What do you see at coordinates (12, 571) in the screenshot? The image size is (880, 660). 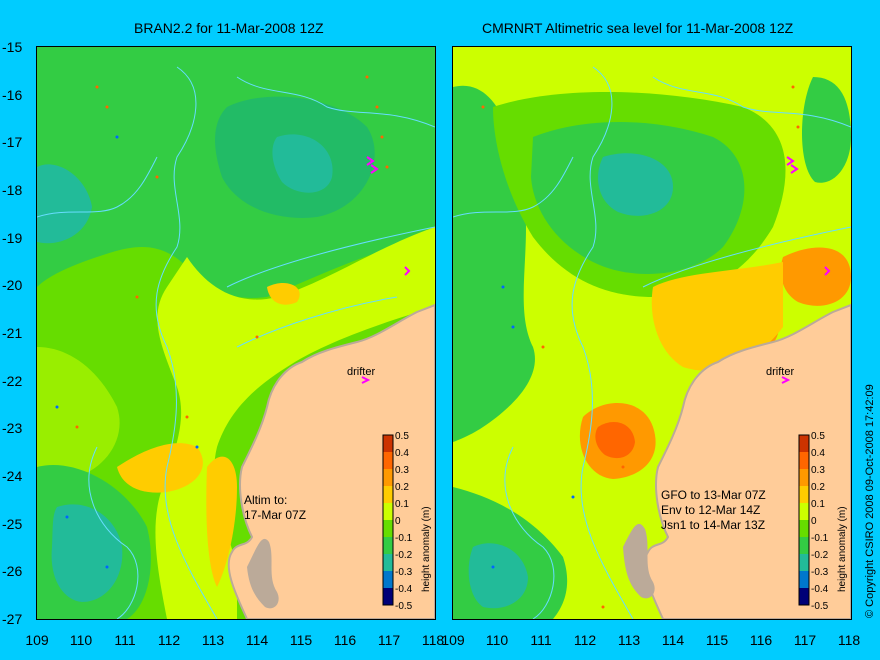 I see `y-tick: -26` at bounding box center [12, 571].